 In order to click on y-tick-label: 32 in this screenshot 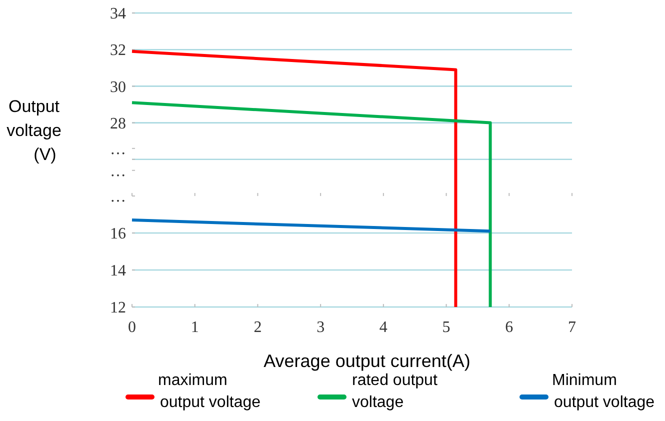, I will do `click(118, 51)`.